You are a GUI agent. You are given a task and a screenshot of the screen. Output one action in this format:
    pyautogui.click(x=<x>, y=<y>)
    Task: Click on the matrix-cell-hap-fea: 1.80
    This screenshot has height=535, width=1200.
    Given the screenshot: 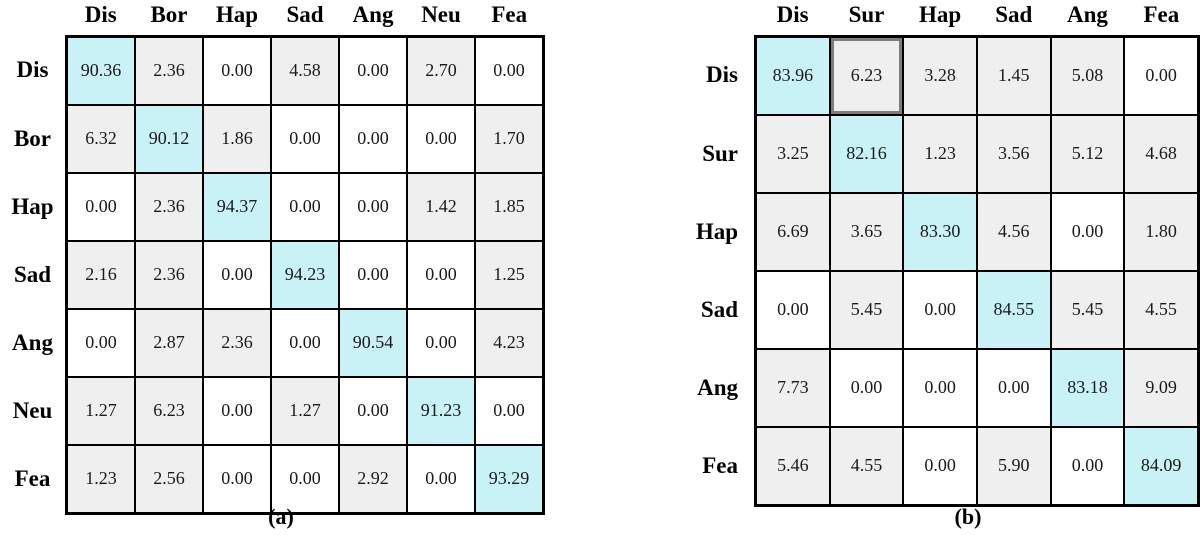 What is the action you would take?
    pyautogui.click(x=1161, y=231)
    